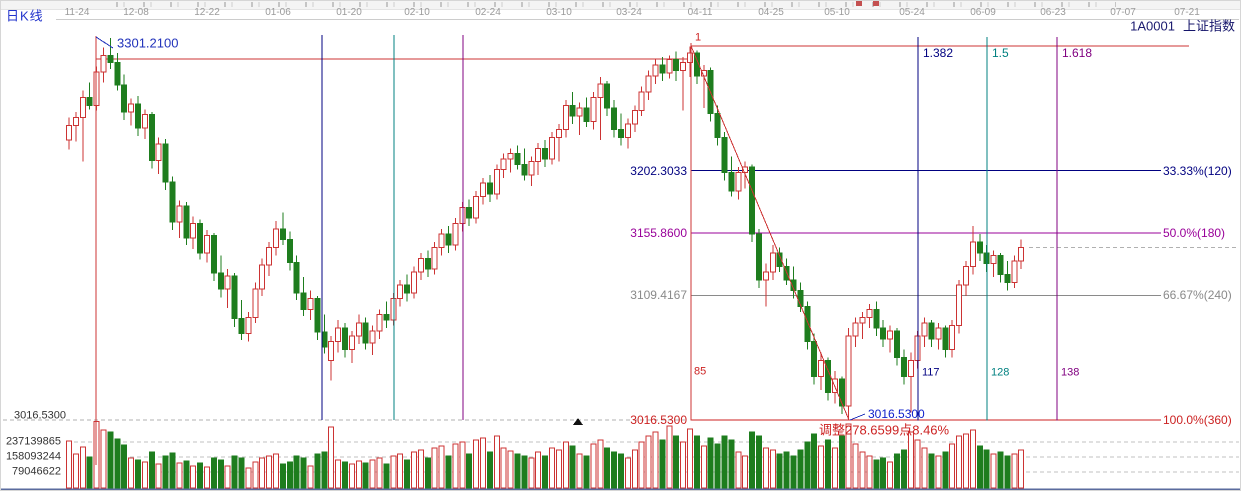 This screenshot has height=491, width=1241. Describe the element at coordinates (148, 43) in the screenshot. I see `peak-price-annotation: 3301.2100` at that location.